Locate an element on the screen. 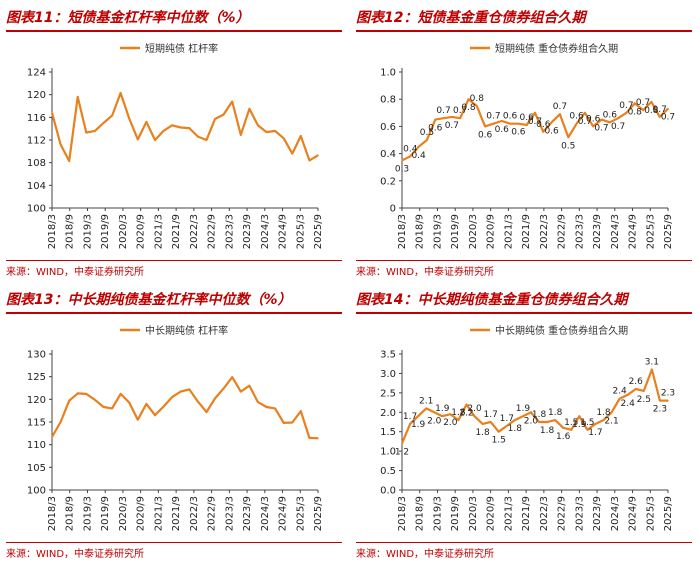 The height and width of the screenshot is (564, 700). data-label: 2.2 is located at coordinates (466, 414).